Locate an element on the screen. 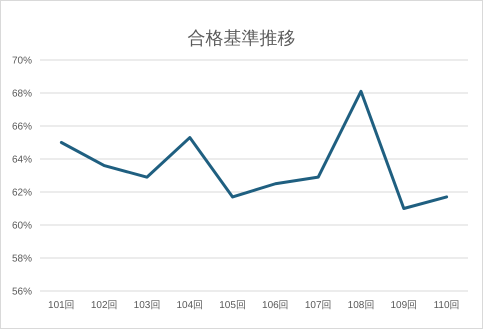  x-tick-label: 104回 is located at coordinates (190, 305).